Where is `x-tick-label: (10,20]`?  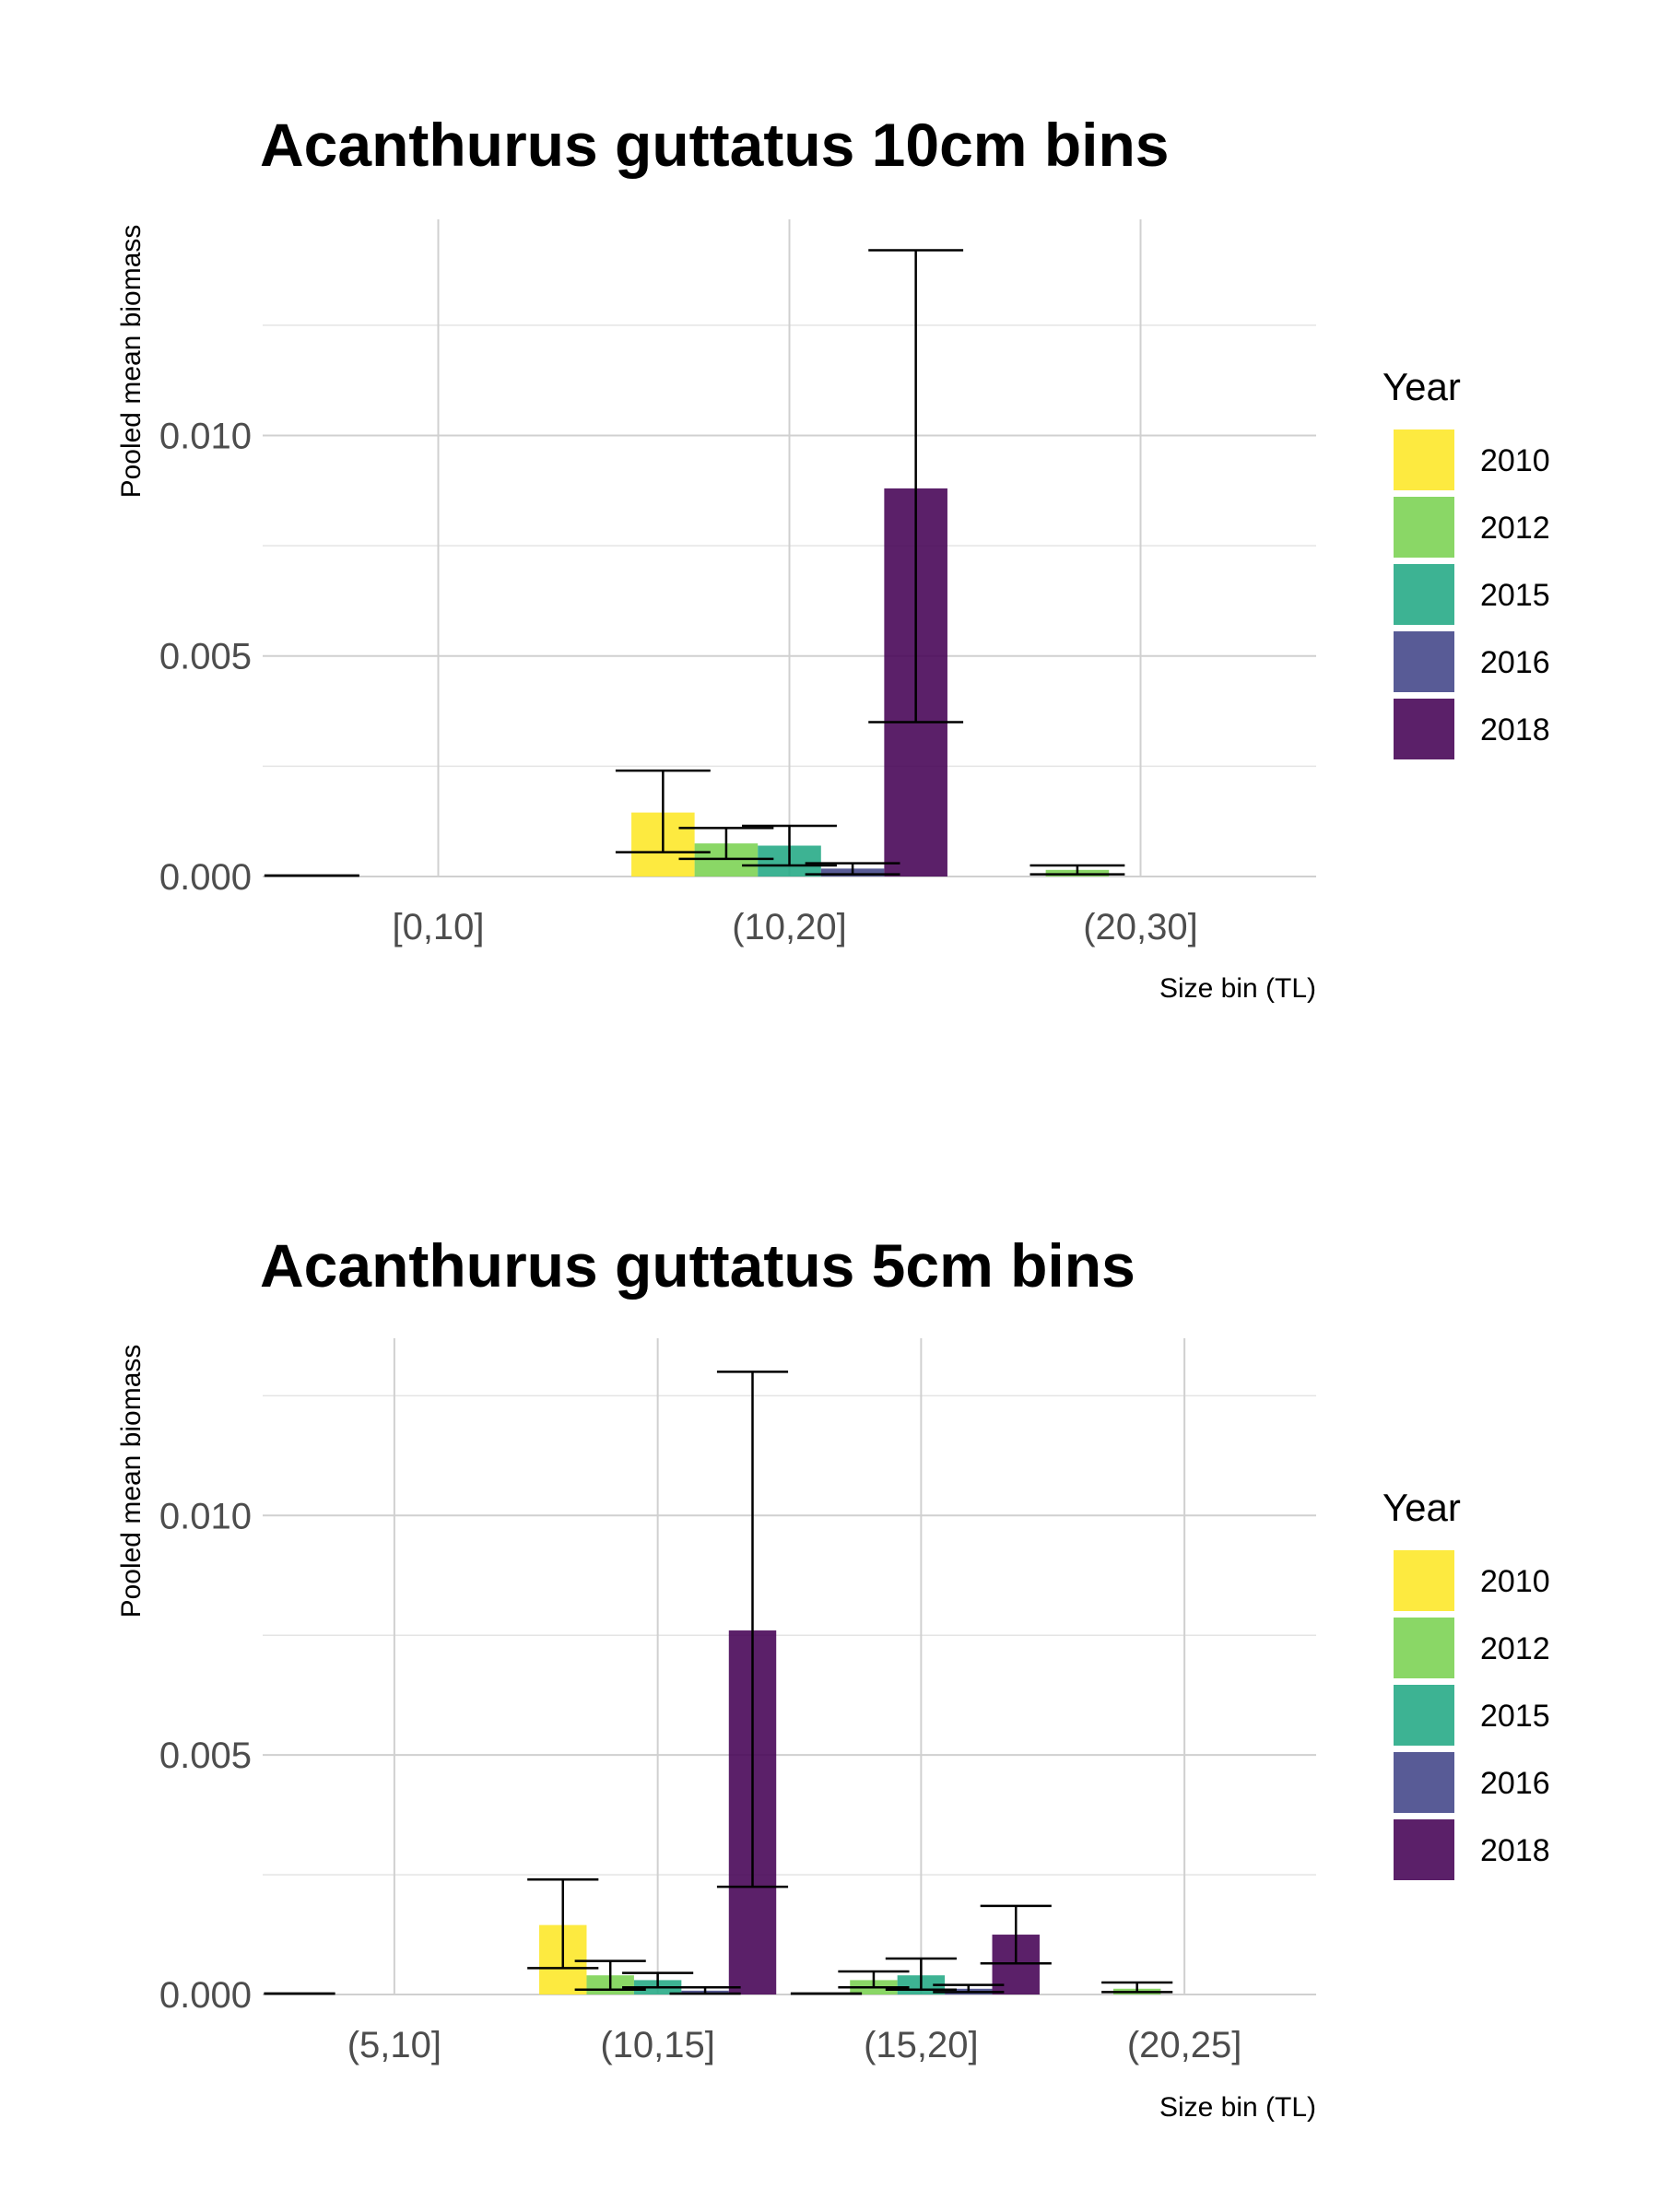
x-tick-label: (10,20] is located at coordinates (789, 927).